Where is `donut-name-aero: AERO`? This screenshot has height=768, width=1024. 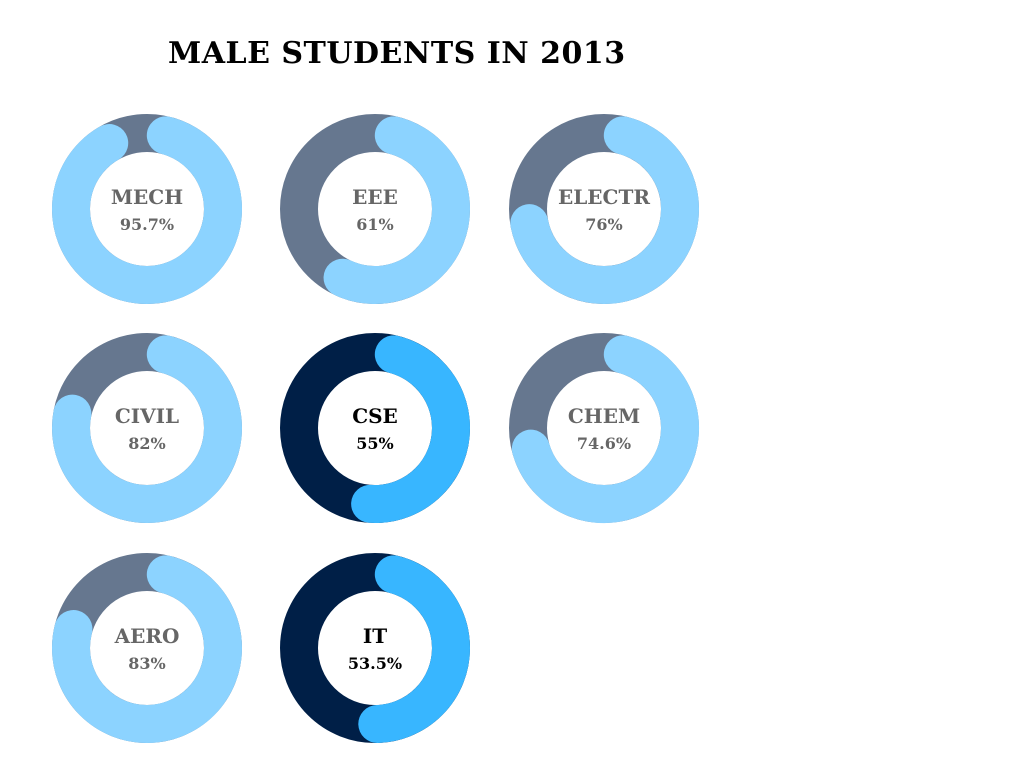
donut-name-aero: AERO is located at coordinates (147, 636).